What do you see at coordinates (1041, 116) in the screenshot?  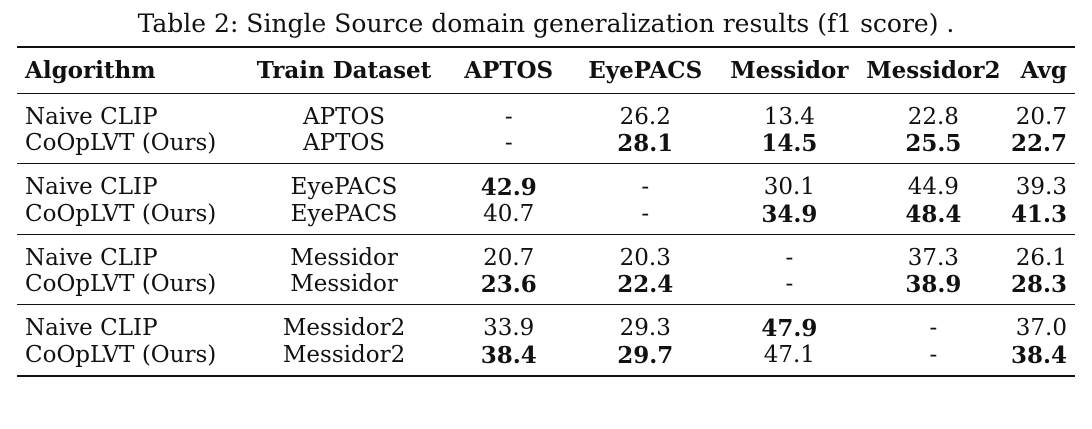 I see `cell-avg: 20.7` at bounding box center [1041, 116].